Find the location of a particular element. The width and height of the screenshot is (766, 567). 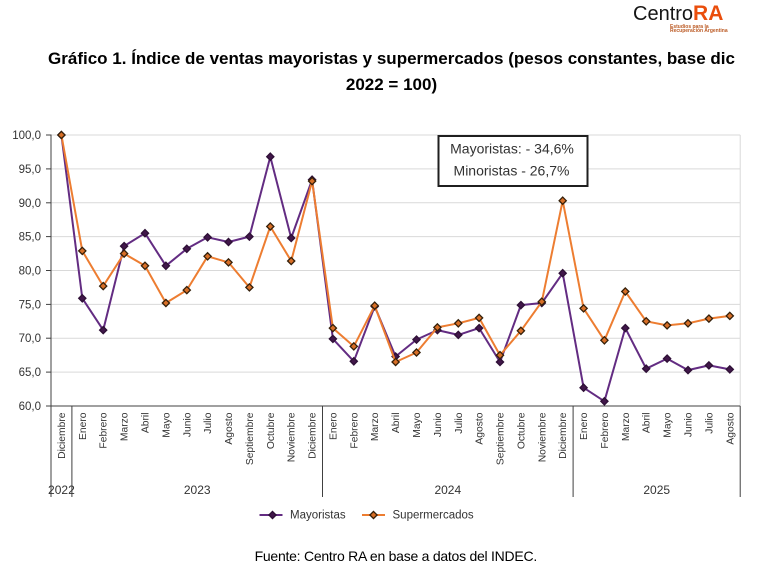

svg-text: Supermercados is located at coordinates (433, 515).